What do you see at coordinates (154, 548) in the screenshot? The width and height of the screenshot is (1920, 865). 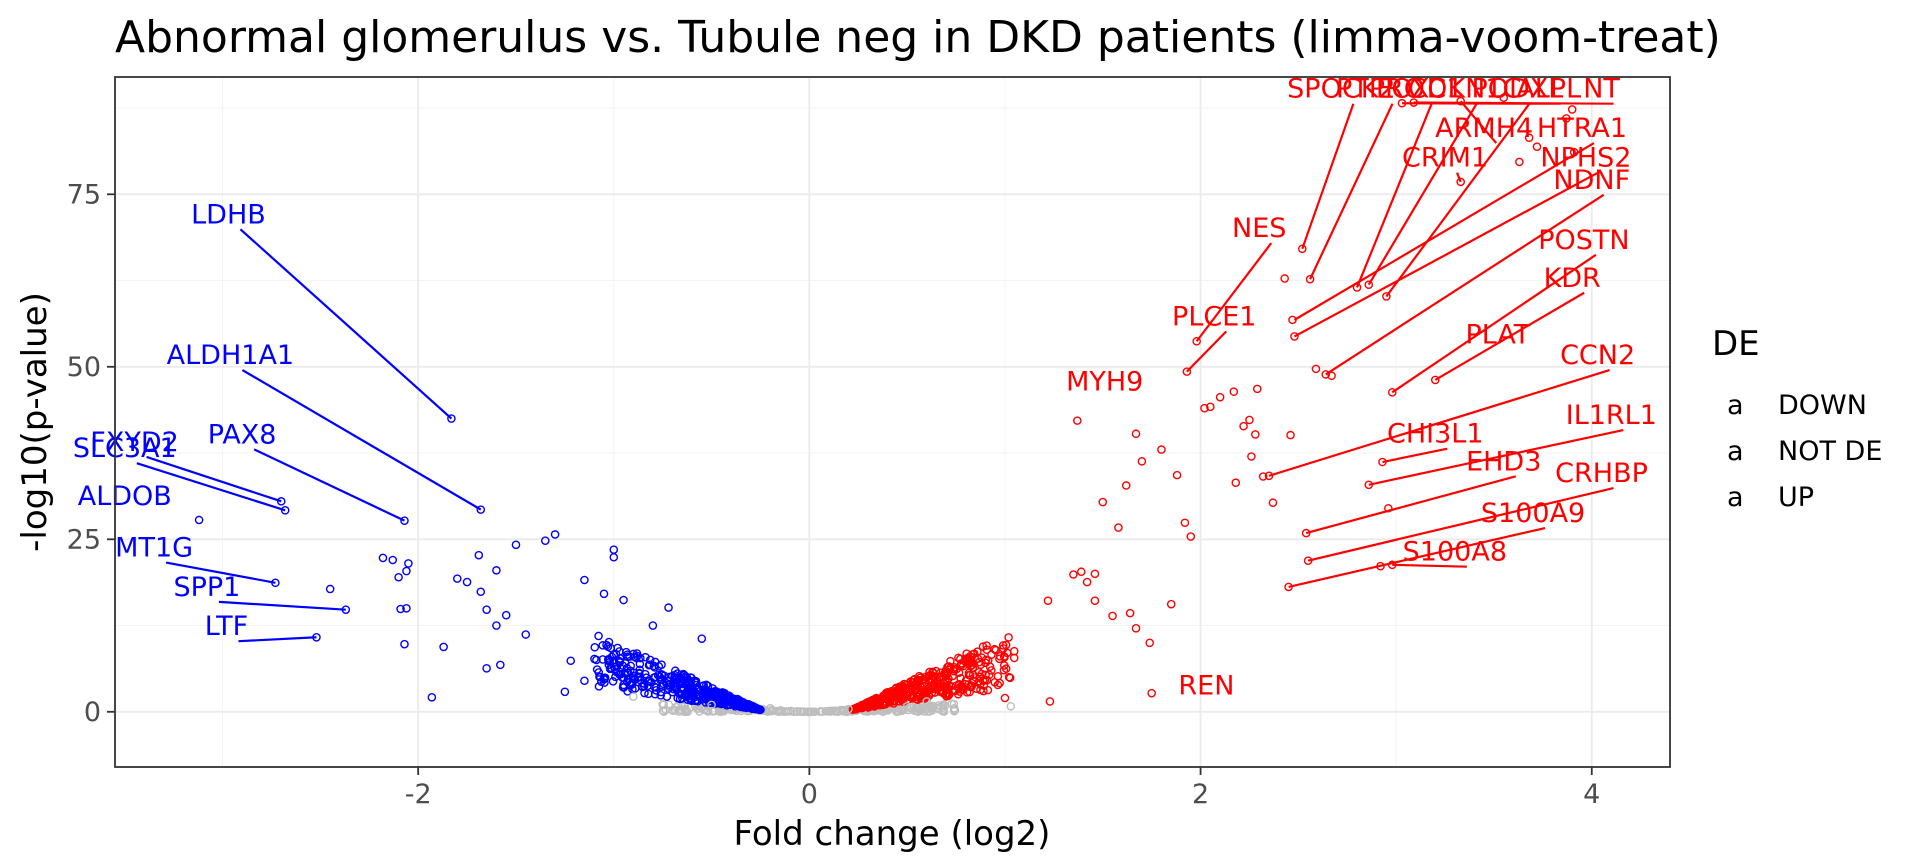 I see `gene-label: MT1G` at bounding box center [154, 548].